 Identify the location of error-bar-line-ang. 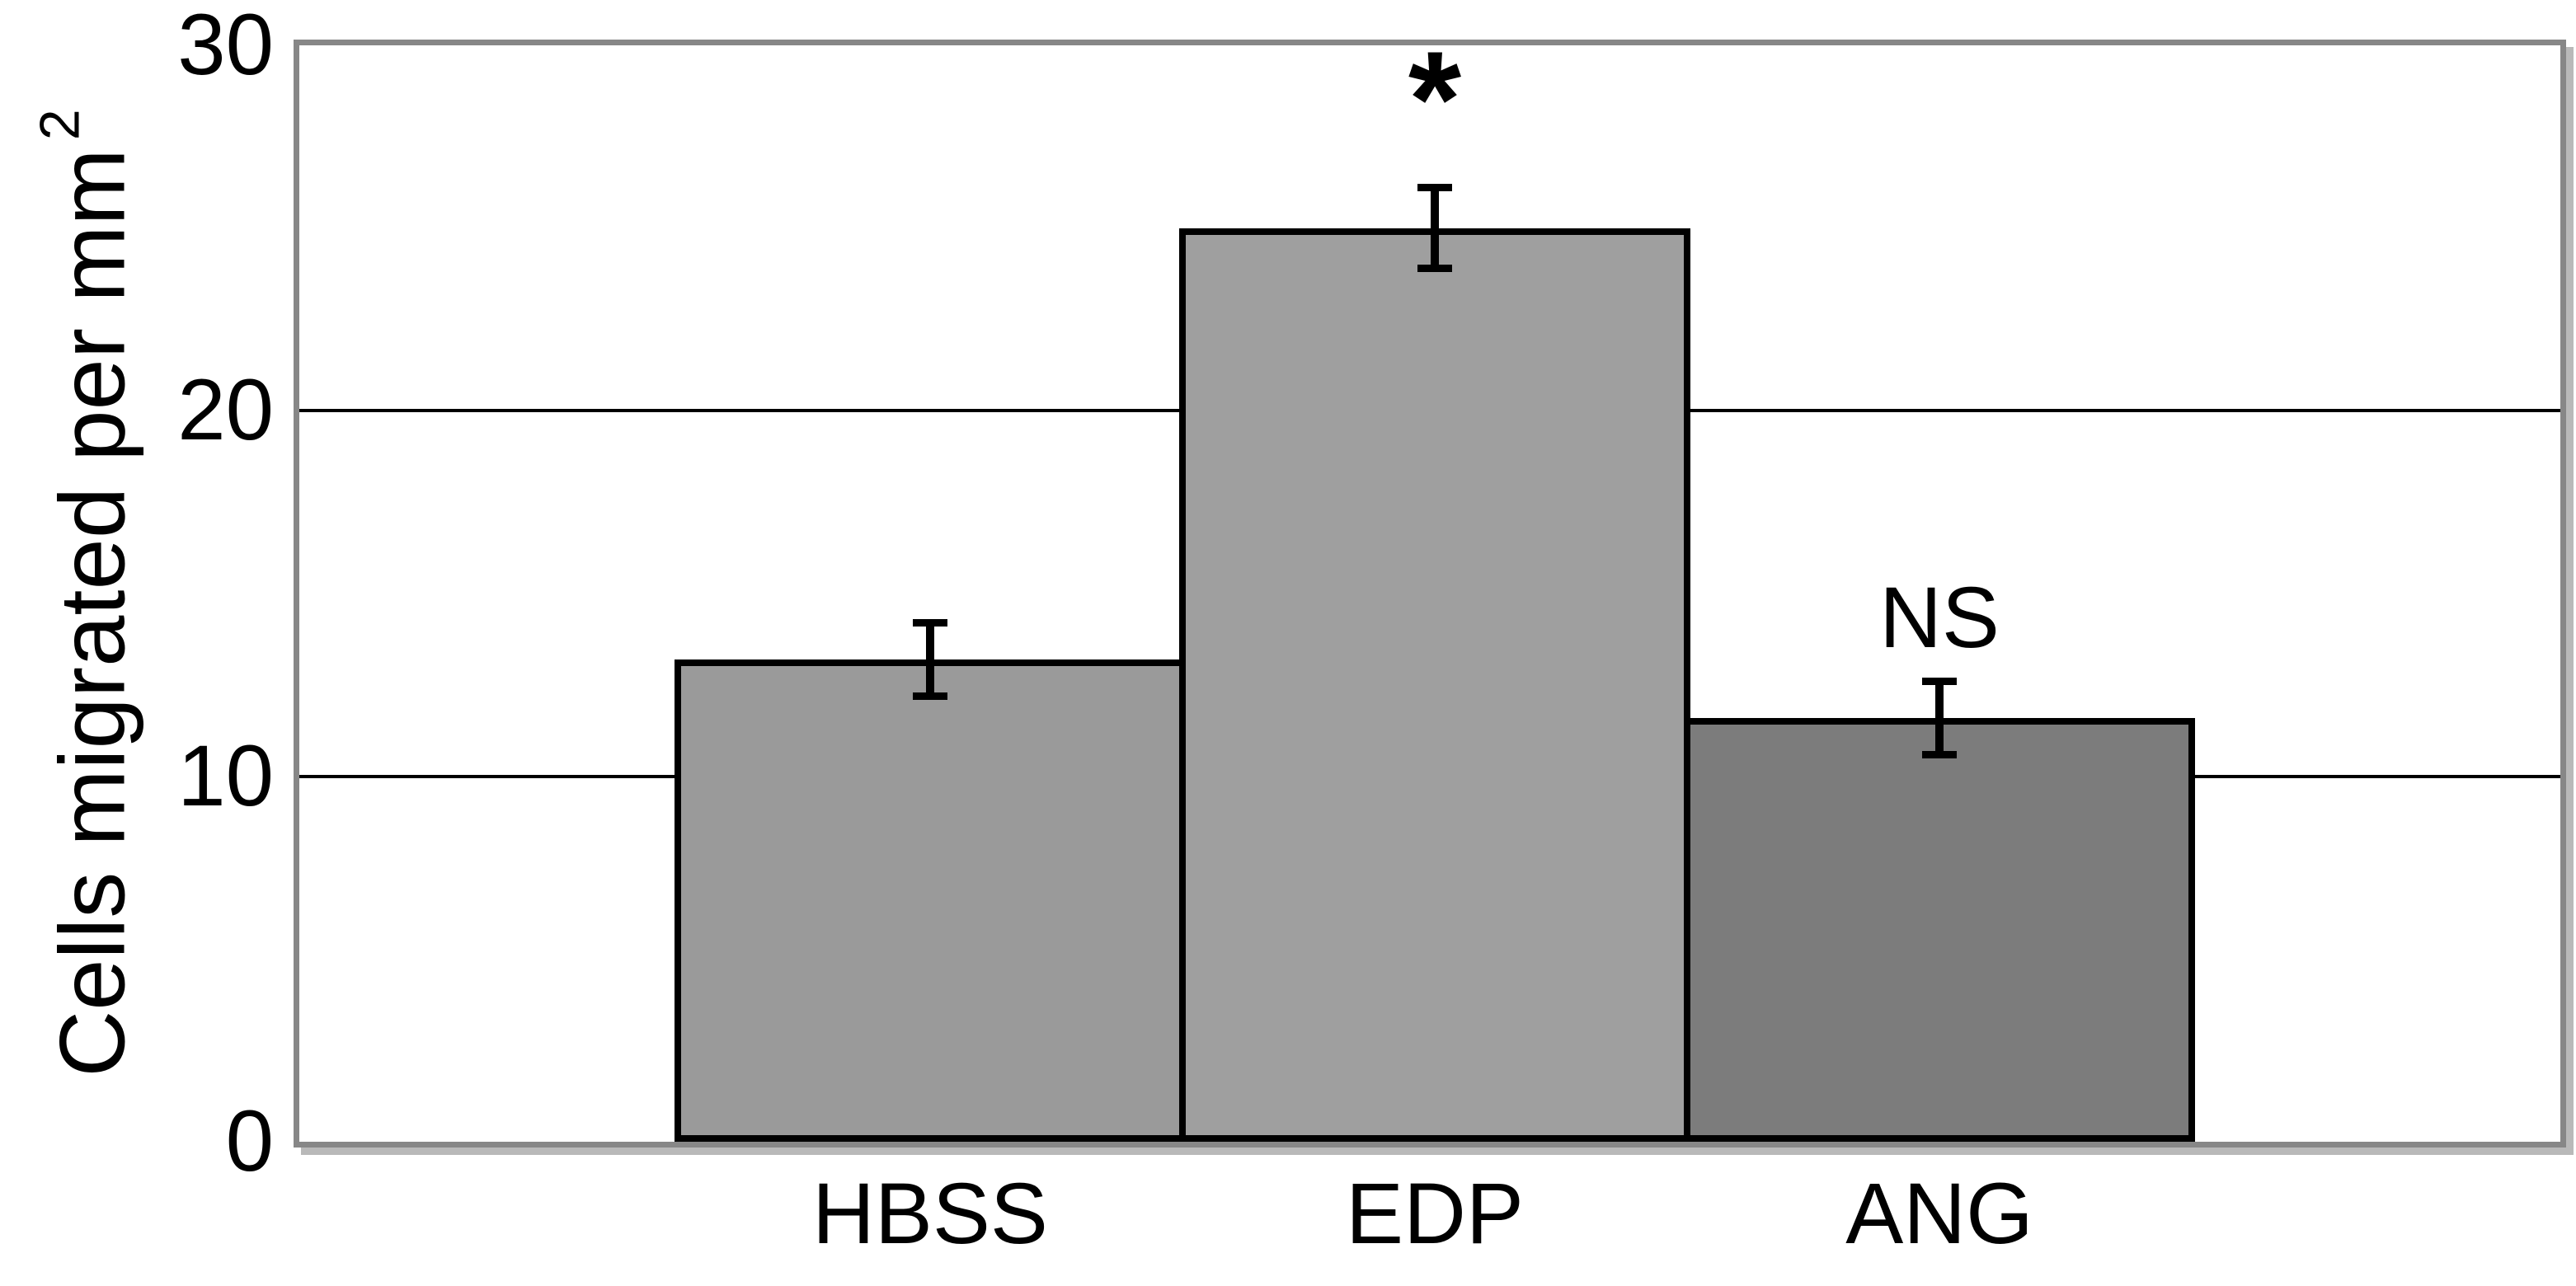
(1939, 717).